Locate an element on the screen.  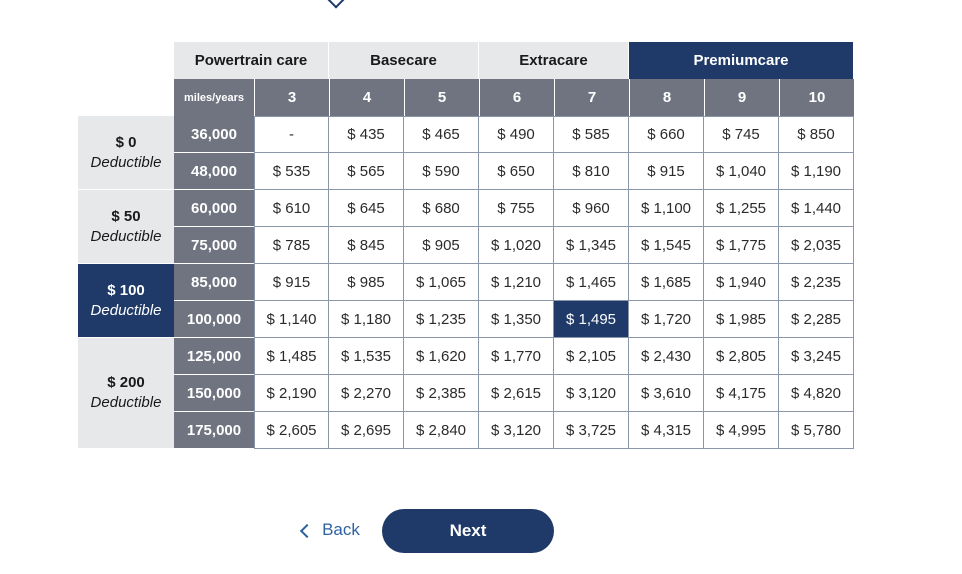
price-cell: $ 535 is located at coordinates (291, 171).